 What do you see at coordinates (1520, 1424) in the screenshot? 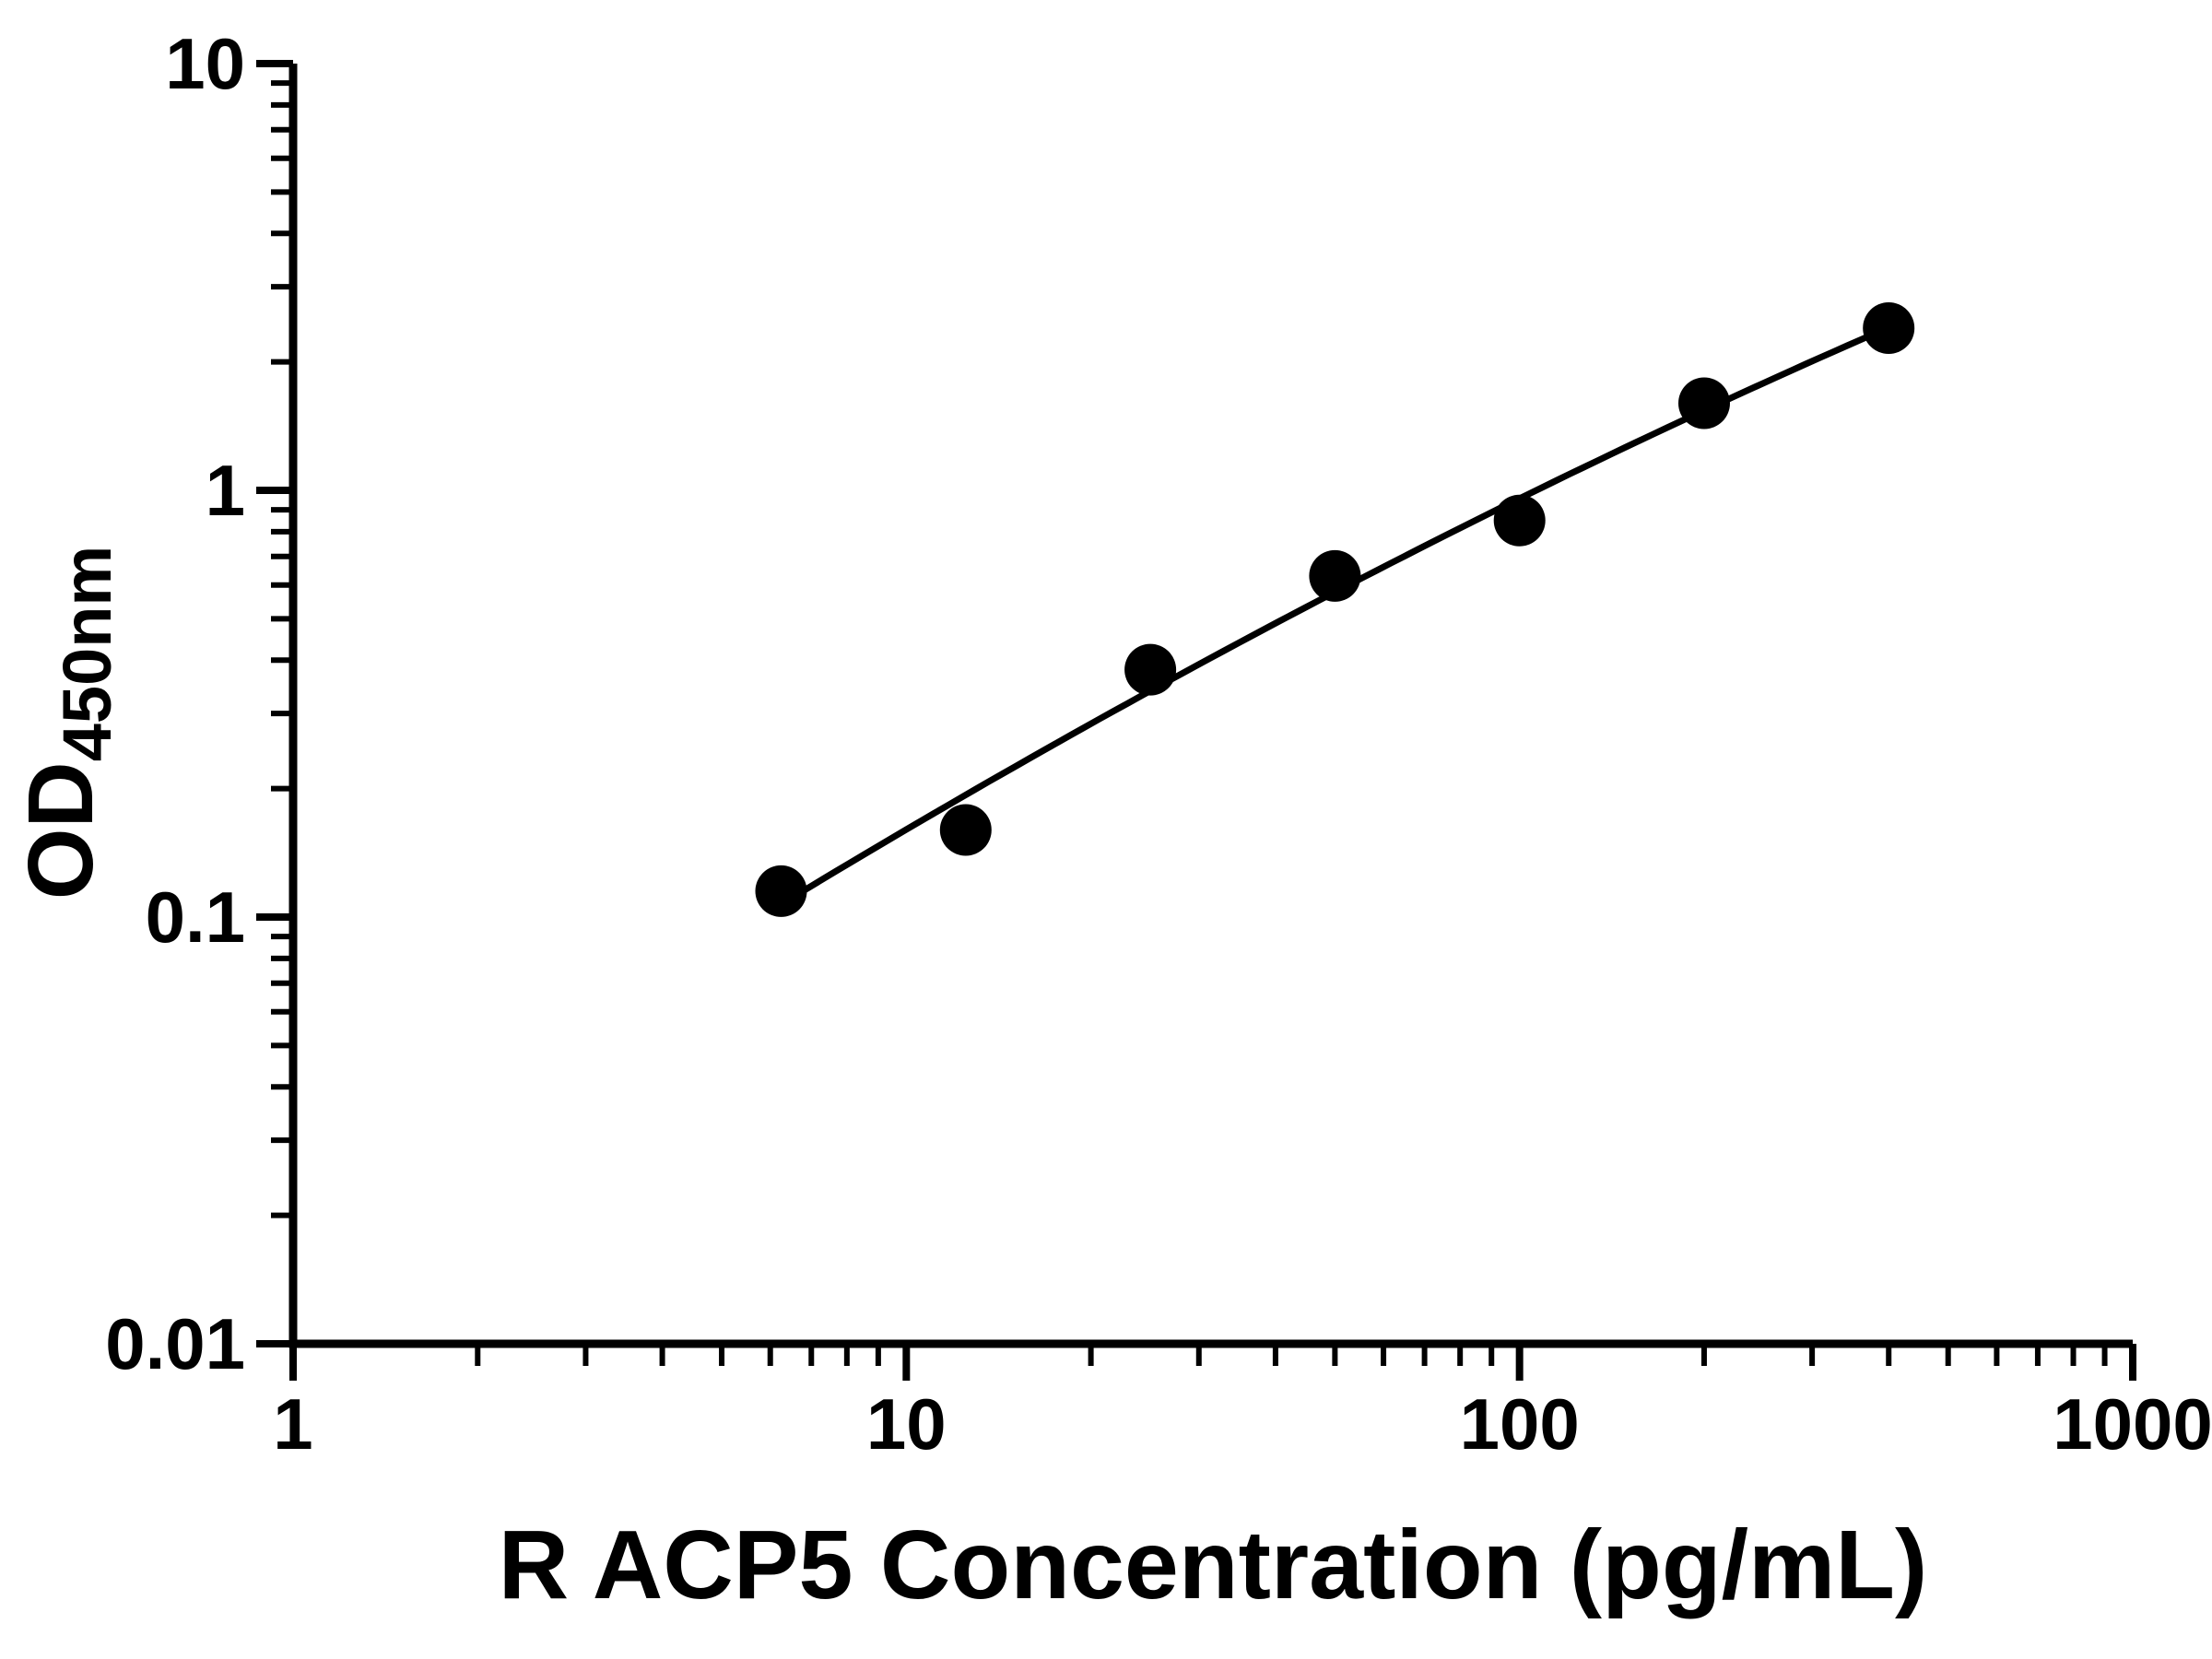
I see `x-tick-label: 100` at bounding box center [1520, 1424].